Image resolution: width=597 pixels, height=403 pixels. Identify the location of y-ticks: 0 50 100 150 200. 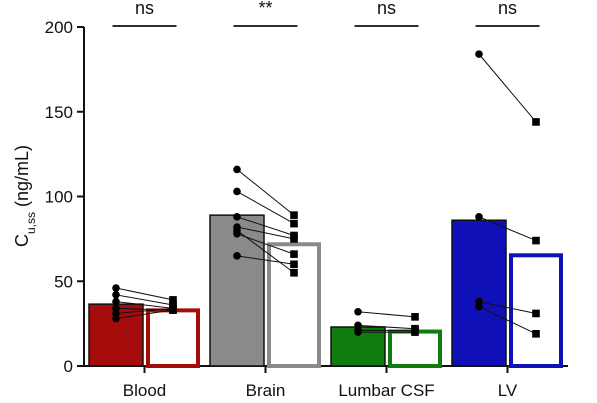
(64, 197).